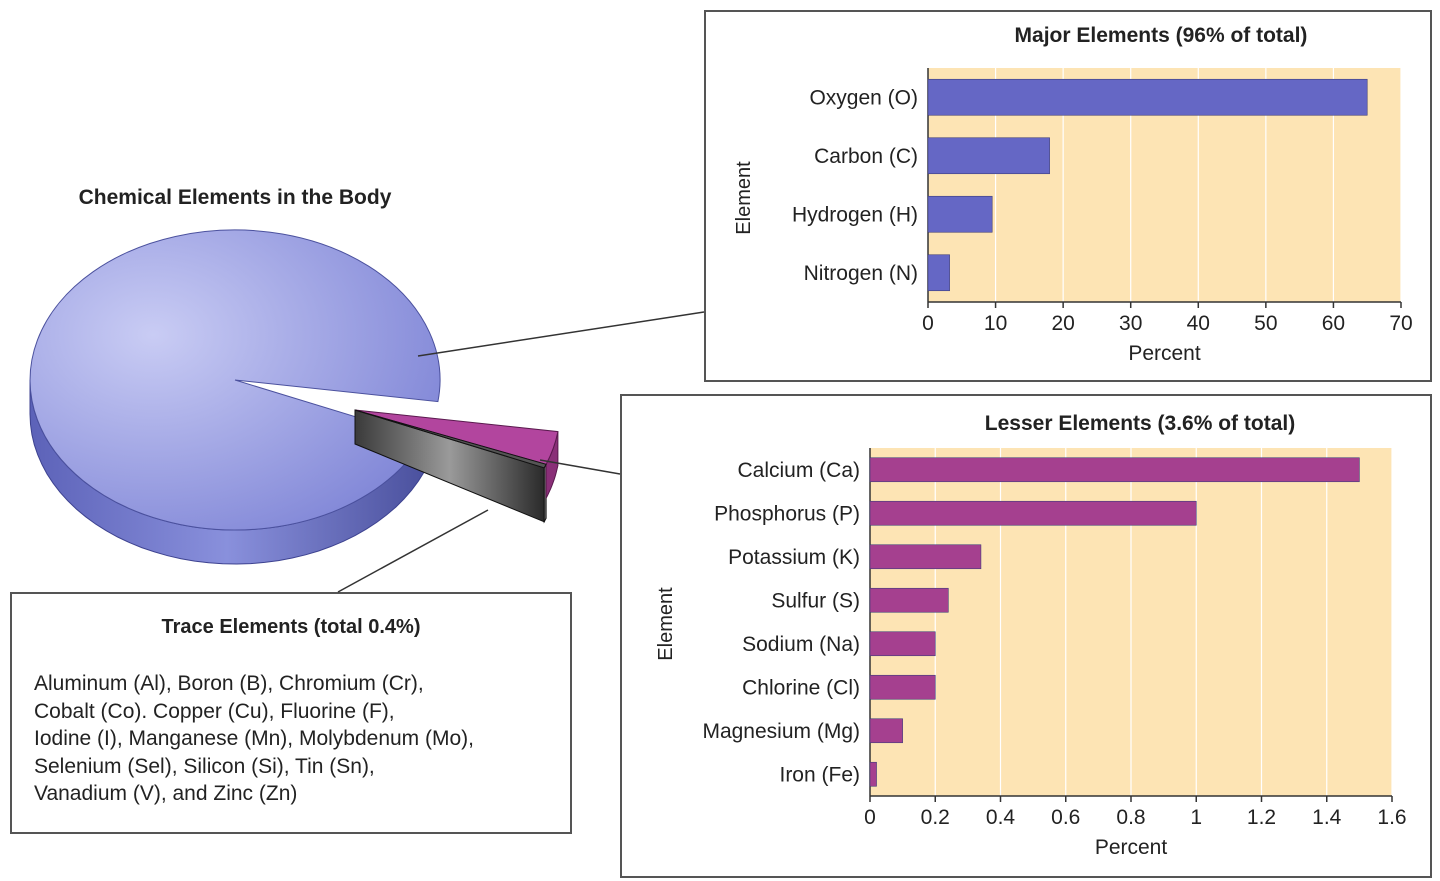  I want to click on category-label: Oxygen (O), so click(863, 97).